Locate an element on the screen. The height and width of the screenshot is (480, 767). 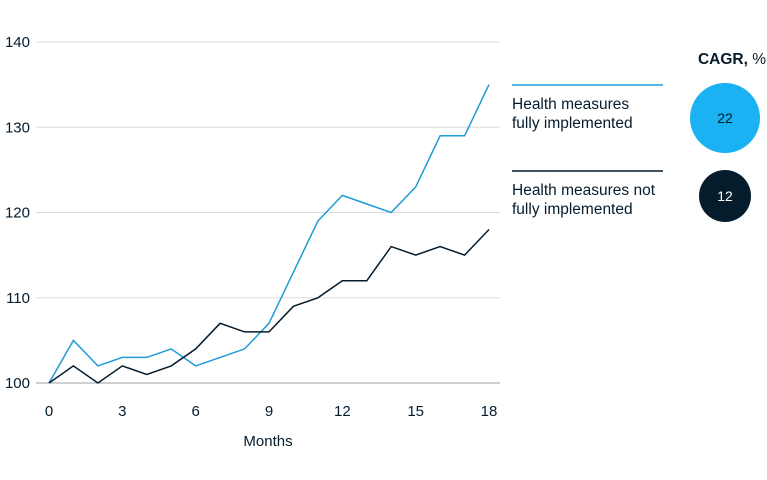
cagr-bubbles: 22 12 is located at coordinates (725, 152).